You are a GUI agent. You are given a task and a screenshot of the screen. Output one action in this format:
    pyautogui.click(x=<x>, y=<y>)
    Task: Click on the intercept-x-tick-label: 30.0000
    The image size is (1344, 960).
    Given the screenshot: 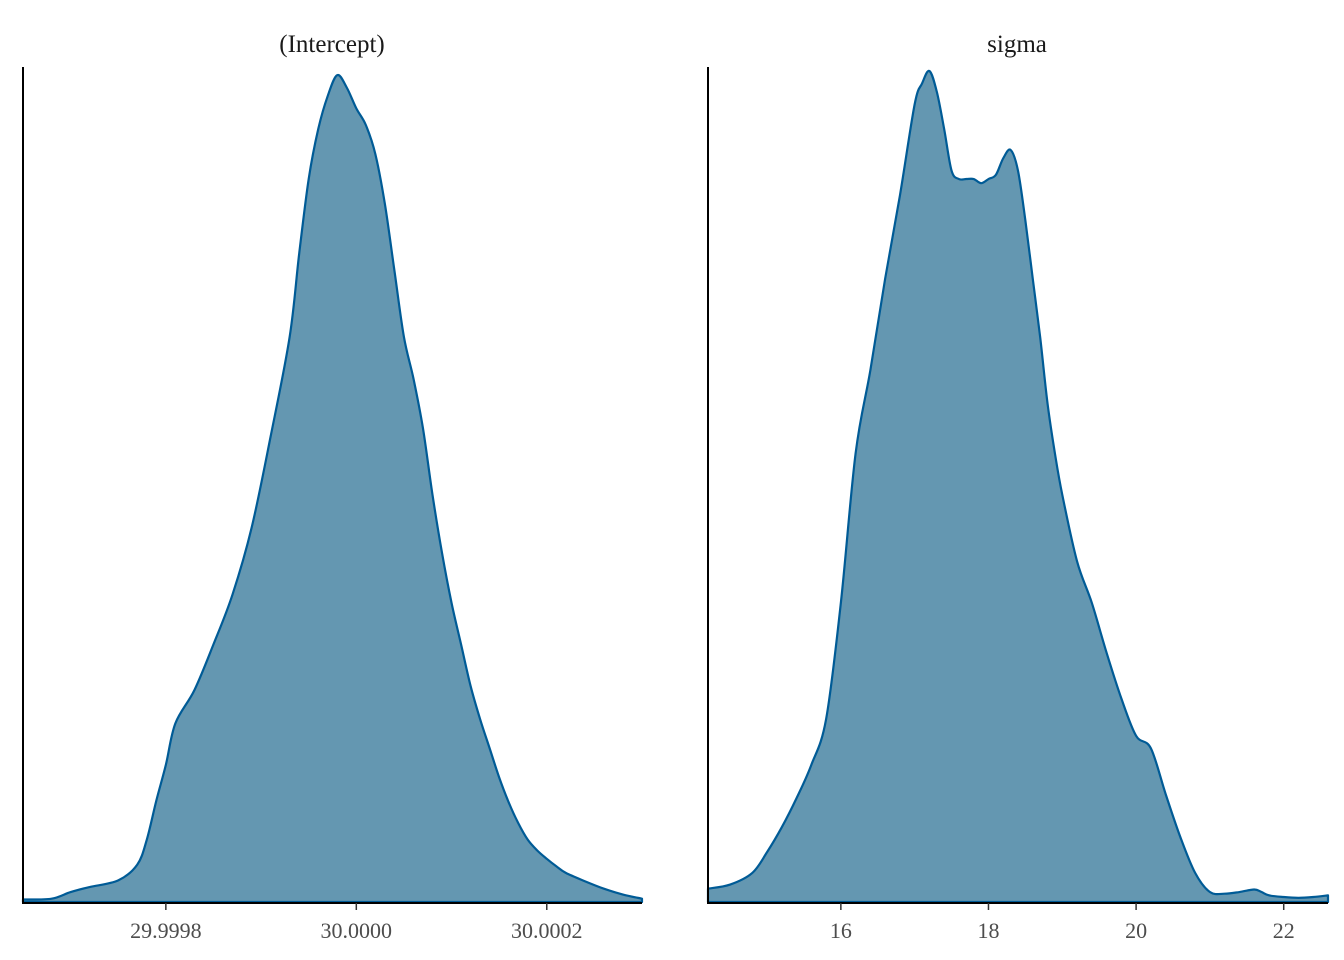 What is the action you would take?
    pyautogui.click(x=357, y=930)
    